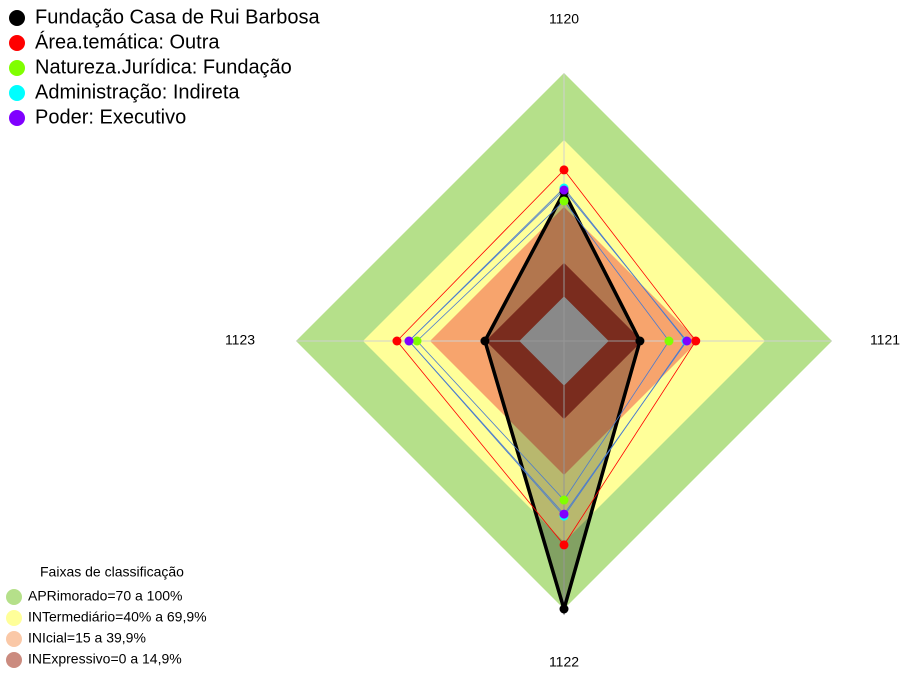 This screenshot has height=673, width=905. What do you see at coordinates (137, 92) in the screenshot?
I see `legend-label: Administração: Indireta` at bounding box center [137, 92].